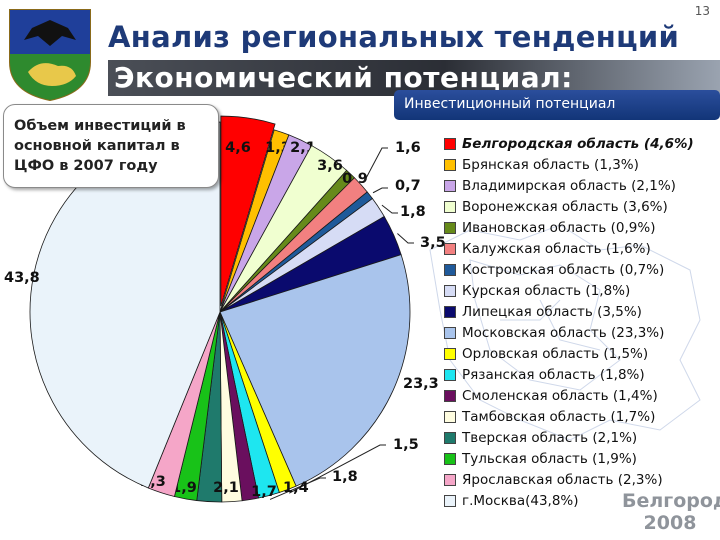 The height and width of the screenshot is (540, 720). I want to click on pie-data-label: 1,5, so click(406, 445).